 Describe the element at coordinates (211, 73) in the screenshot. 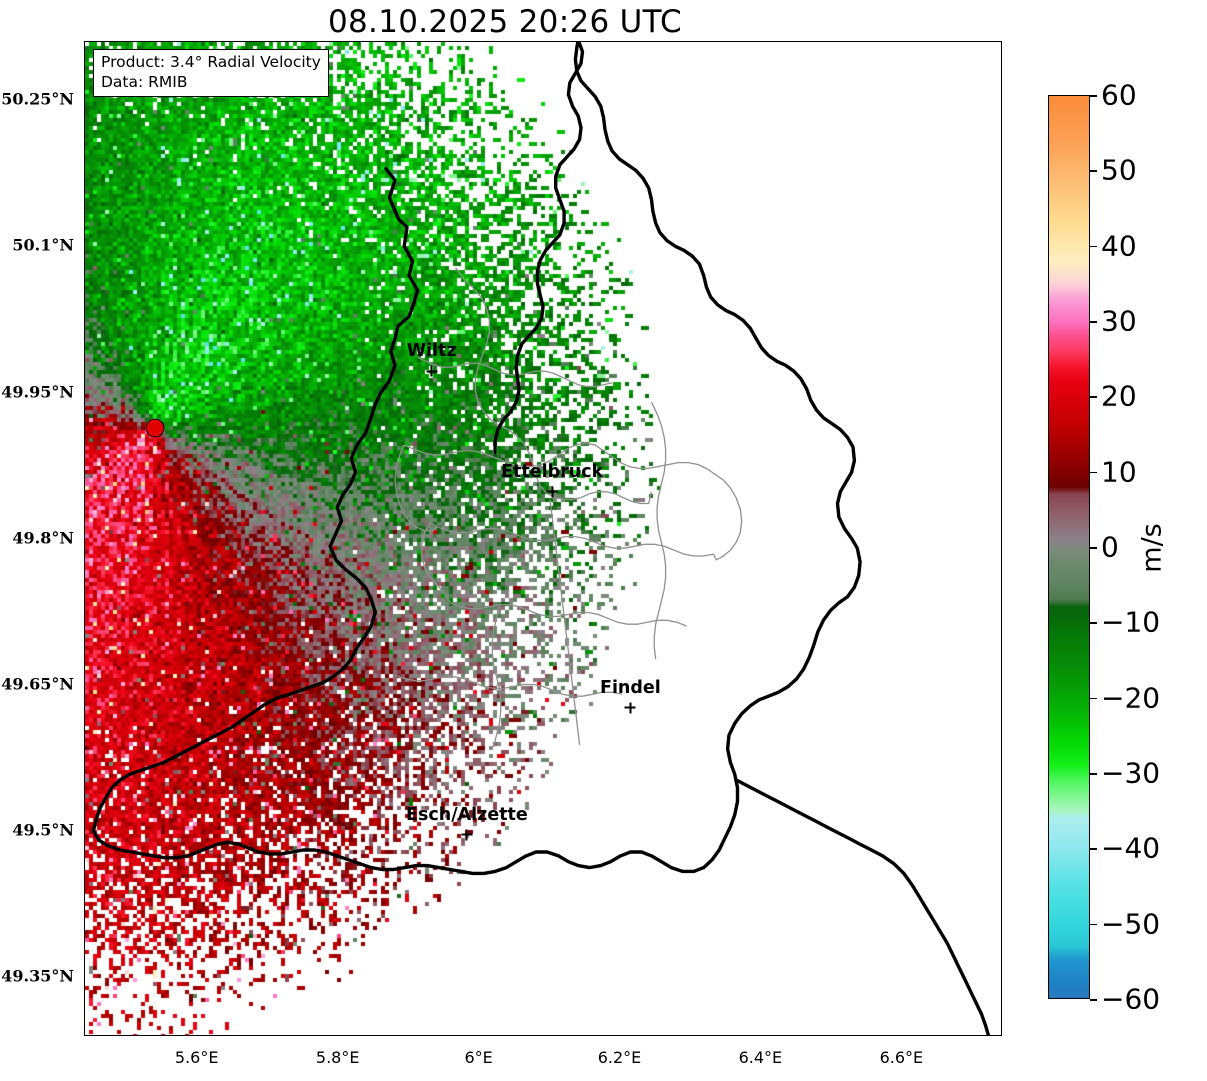

I see `product-info-box: Product: 3.4° Radial Velocity Data: RMIB` at that location.